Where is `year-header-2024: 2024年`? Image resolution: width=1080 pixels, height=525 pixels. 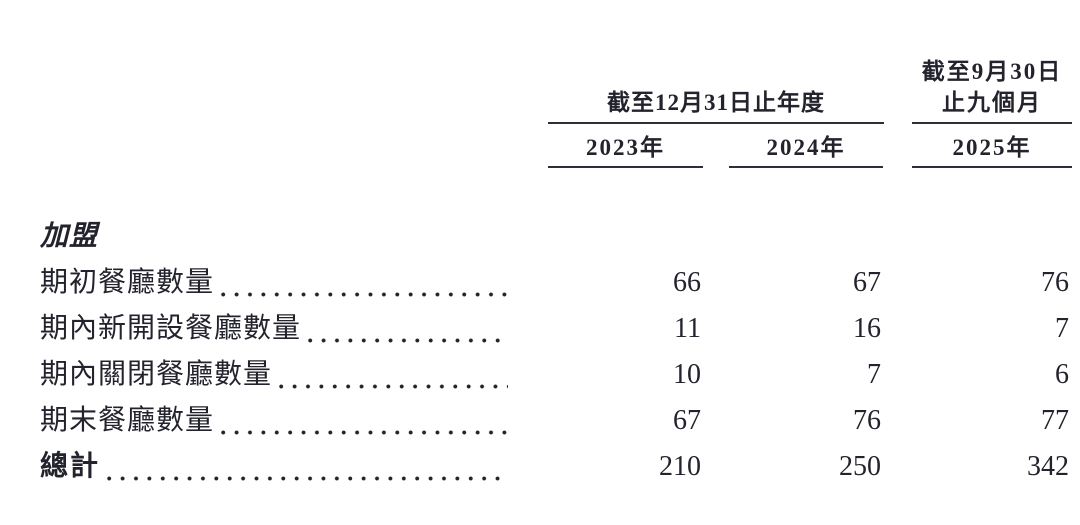 year-header-2024: 2024年 is located at coordinates (806, 147).